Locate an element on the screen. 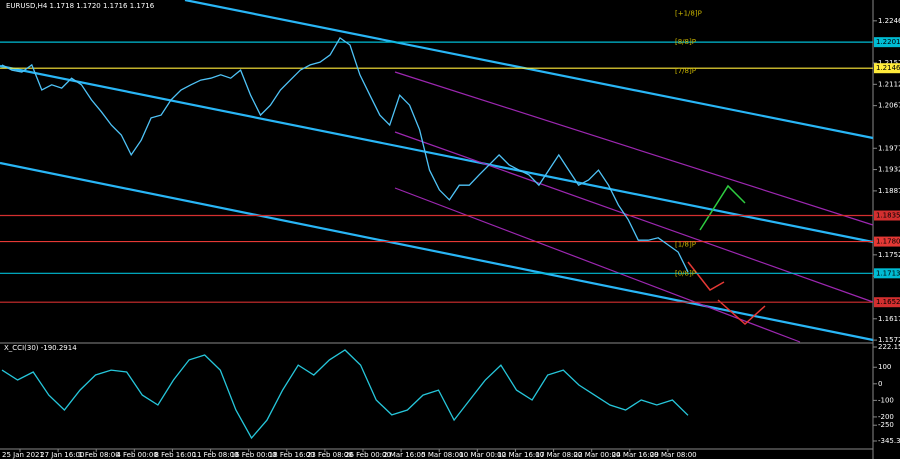  y-tick-label: -100 is located at coordinates (886, 400).